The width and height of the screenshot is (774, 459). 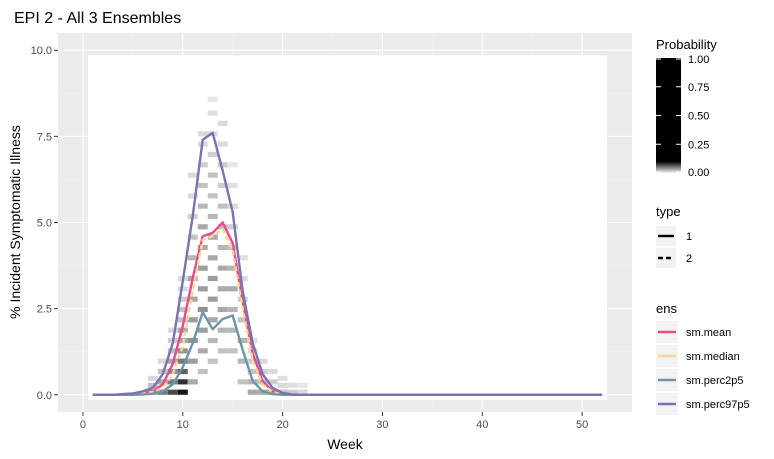 I want to click on legend-ens-label: sm.perc97p5, so click(x=718, y=405).